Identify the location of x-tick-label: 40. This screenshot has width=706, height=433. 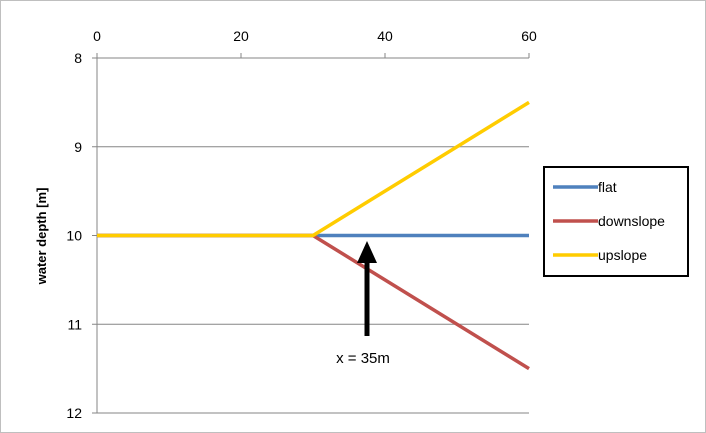
(385, 36).